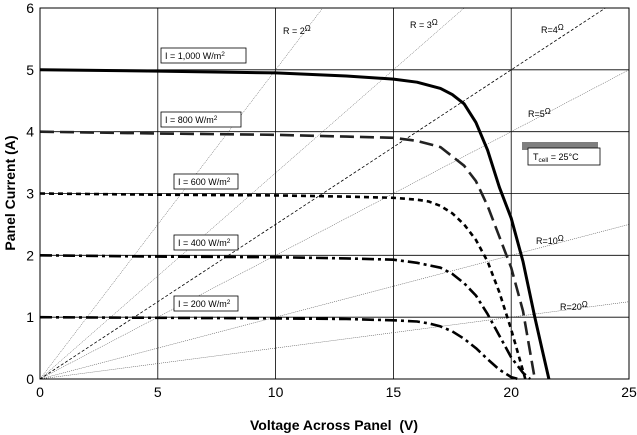 The height and width of the screenshot is (435, 637). Describe the element at coordinates (394, 392) in the screenshot. I see `x-tick-label: 15` at that location.